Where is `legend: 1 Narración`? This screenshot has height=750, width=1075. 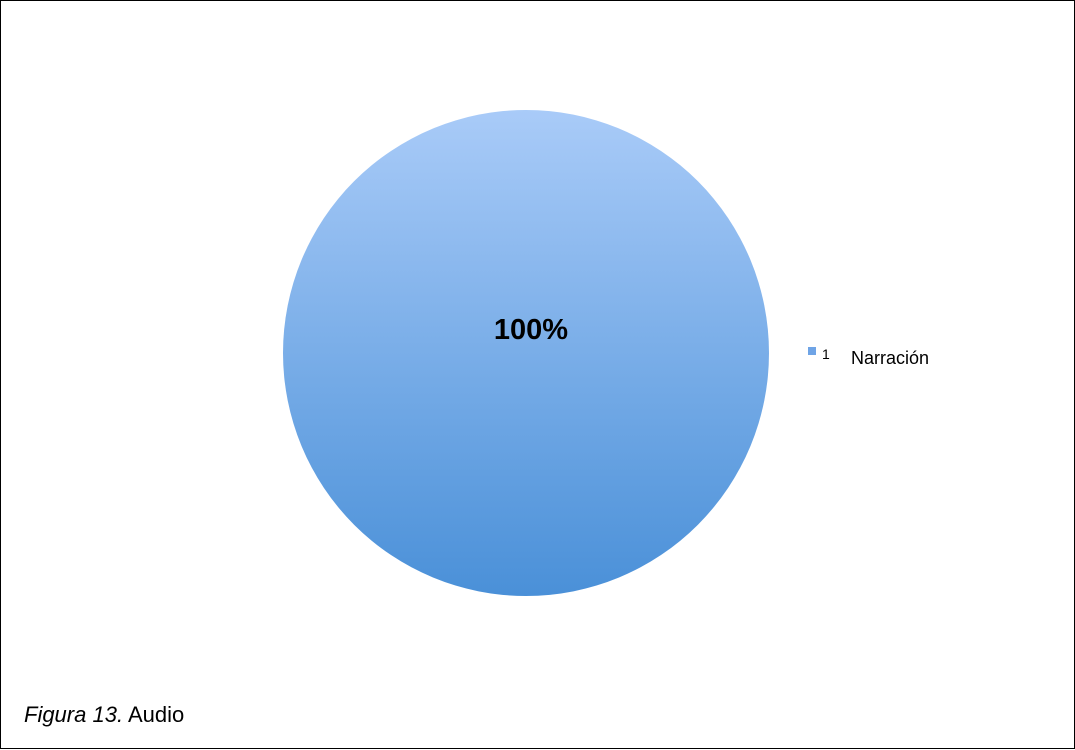 legend: 1 Narración is located at coordinates (868, 357).